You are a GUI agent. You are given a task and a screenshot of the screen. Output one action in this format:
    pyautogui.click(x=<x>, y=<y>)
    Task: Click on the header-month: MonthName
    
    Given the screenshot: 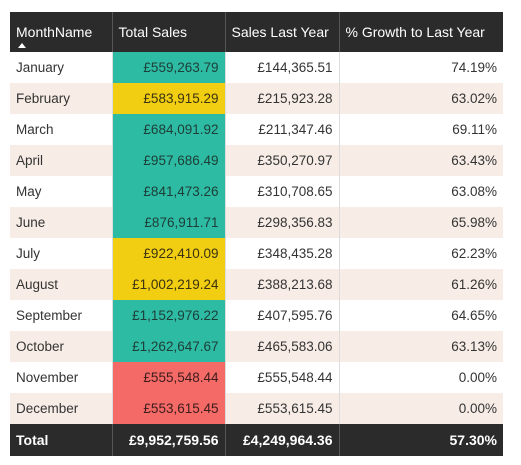 What is the action you would take?
    pyautogui.click(x=61, y=32)
    